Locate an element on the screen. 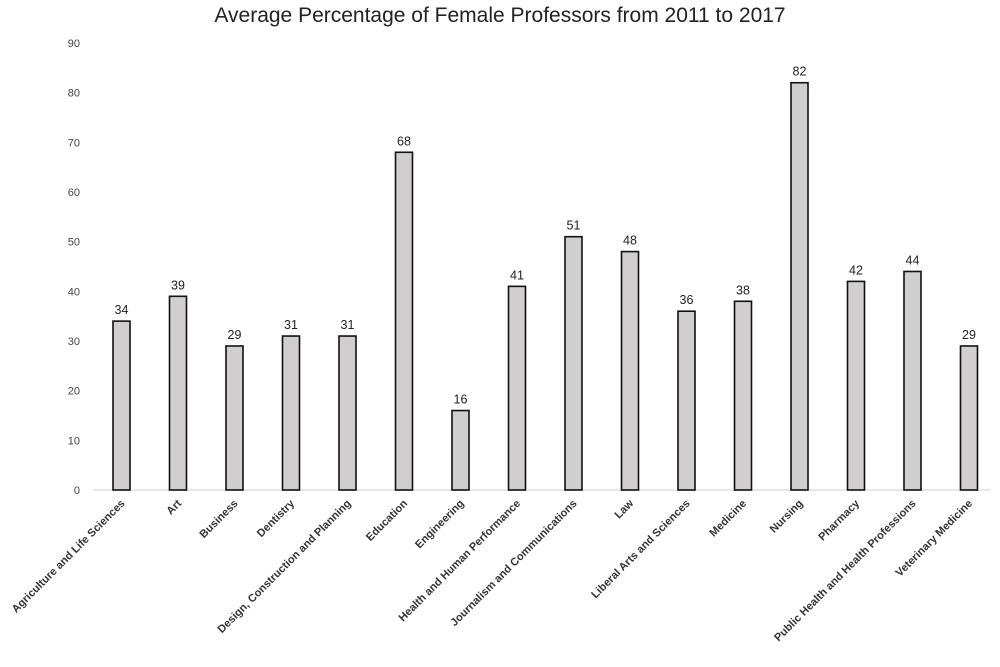 The height and width of the screenshot is (667, 1000). x-tick-label: Art is located at coordinates (174, 507).